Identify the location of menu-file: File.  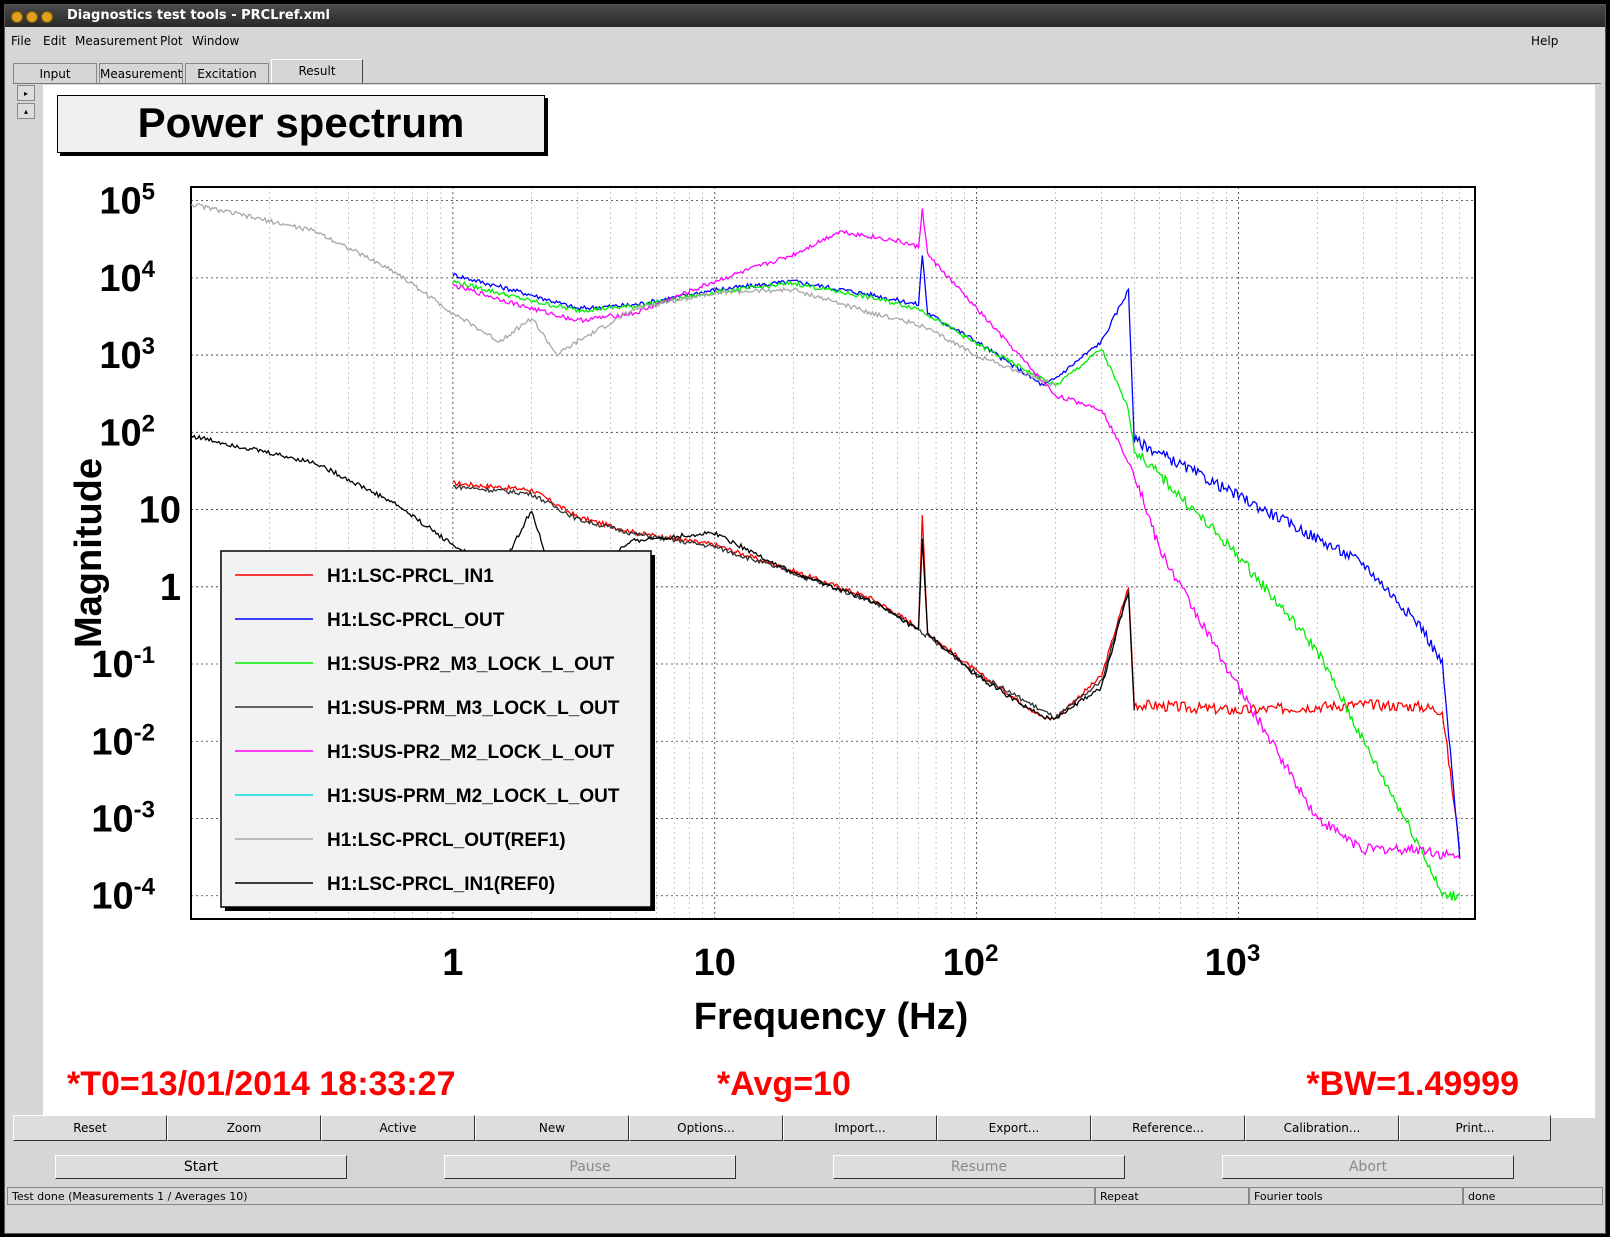
(21, 41).